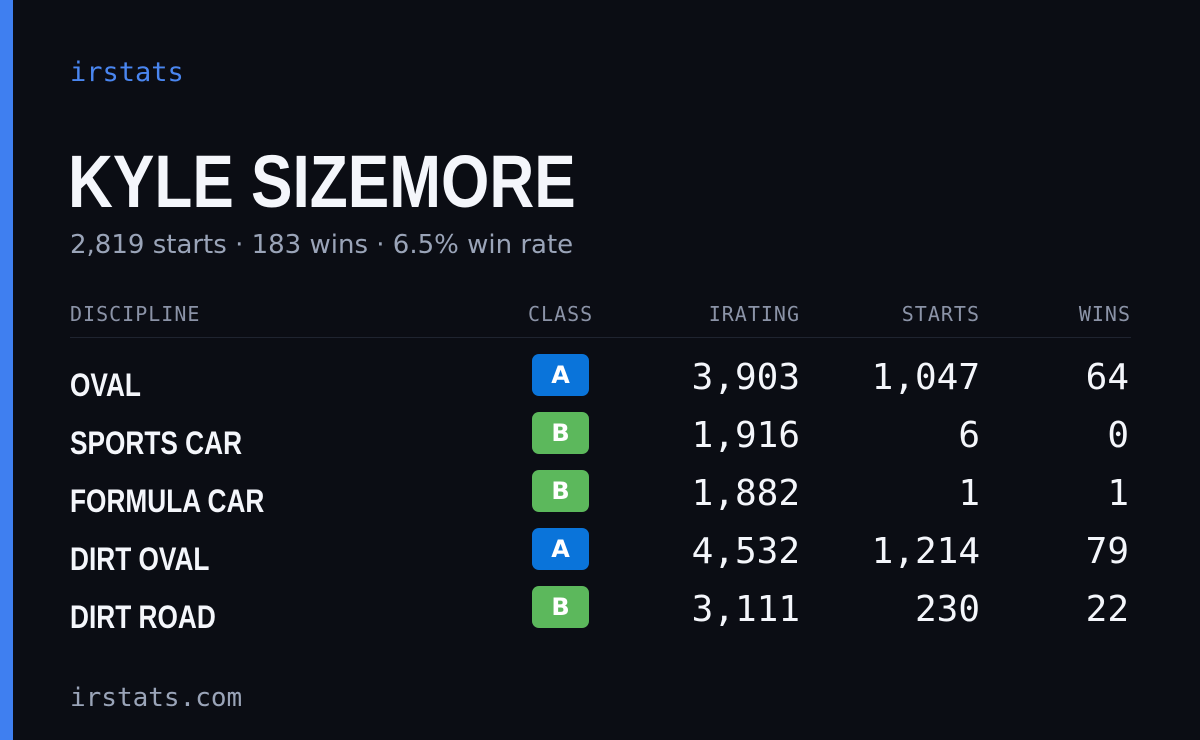 This screenshot has height=740, width=1200. What do you see at coordinates (105, 385) in the screenshot?
I see `row-discipline: OVAL` at bounding box center [105, 385].